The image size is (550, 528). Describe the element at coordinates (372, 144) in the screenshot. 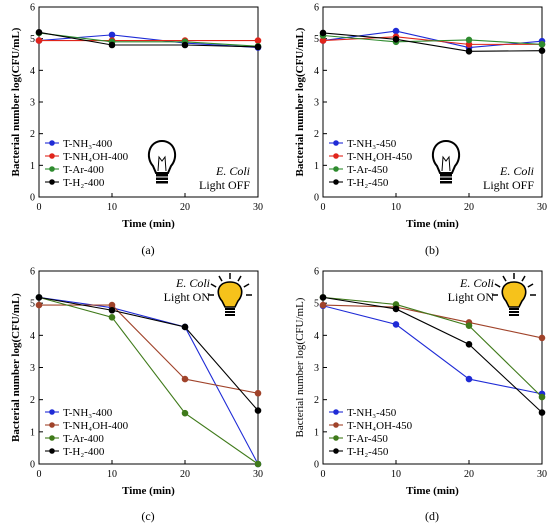

I see `legend-entry: T-NH₃-450` at that location.